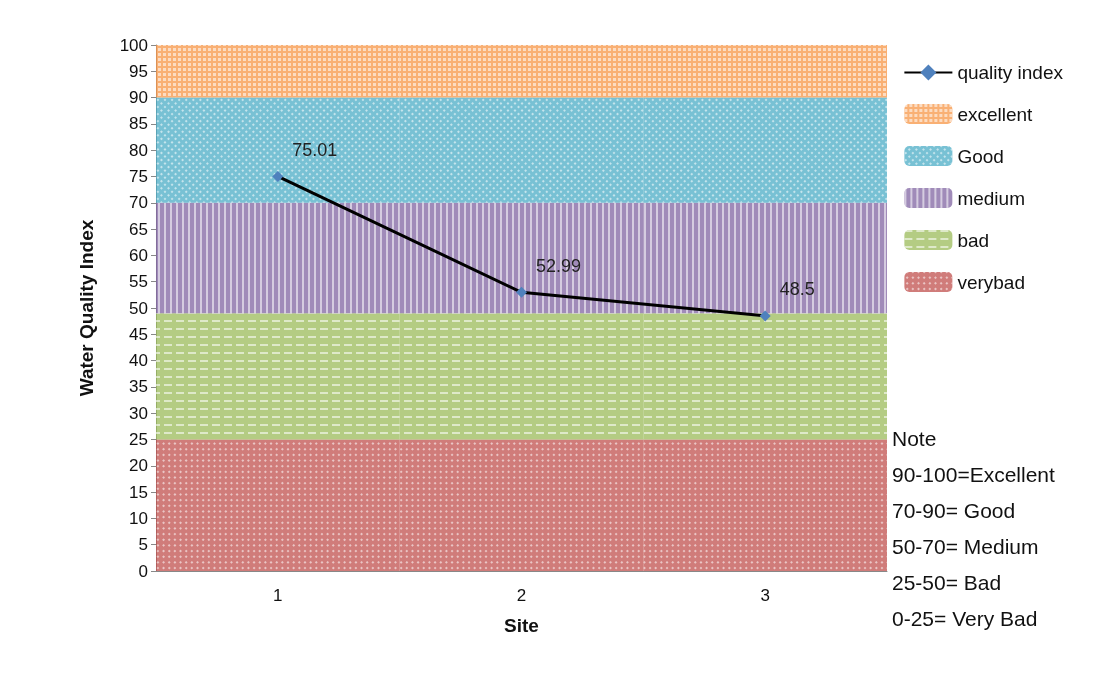 Image resolution: width=1103 pixels, height=682 pixels. Describe the element at coordinates (995, 114) in the screenshot. I see `legend-label: excellent` at that location.